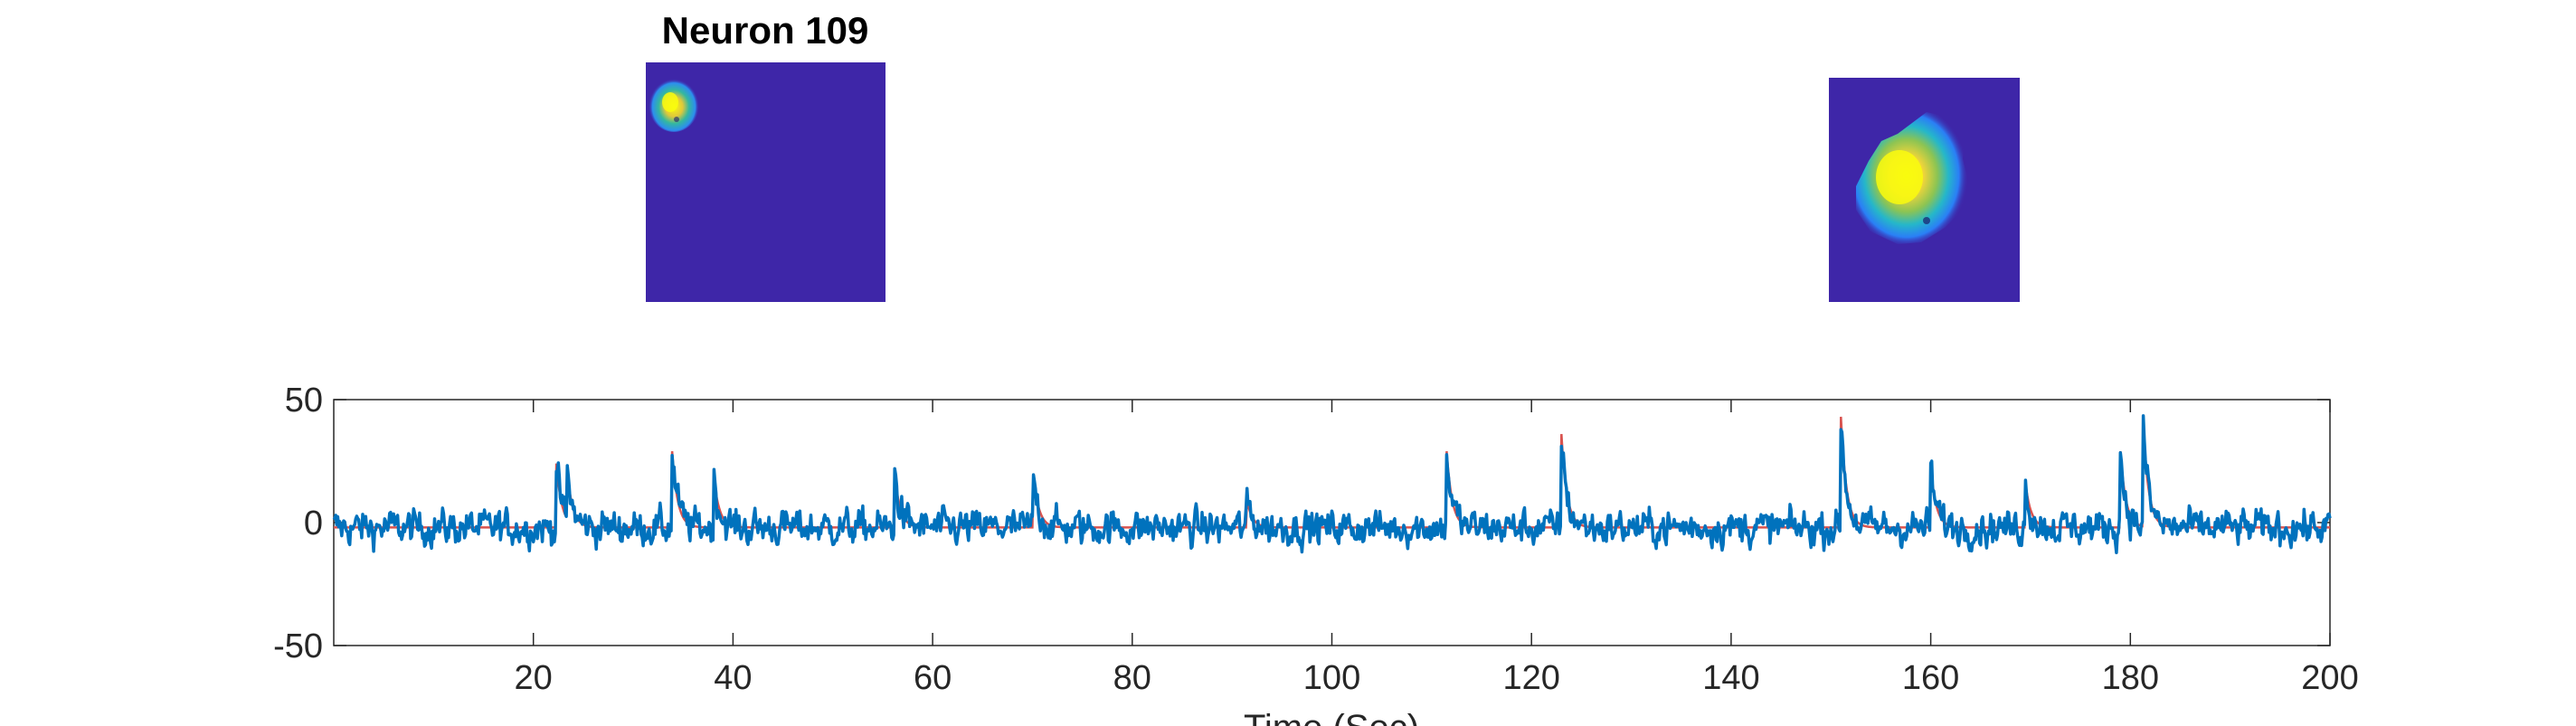 This screenshot has width=2576, height=726. I want to click on y-tick-label: -50, so click(298, 646).